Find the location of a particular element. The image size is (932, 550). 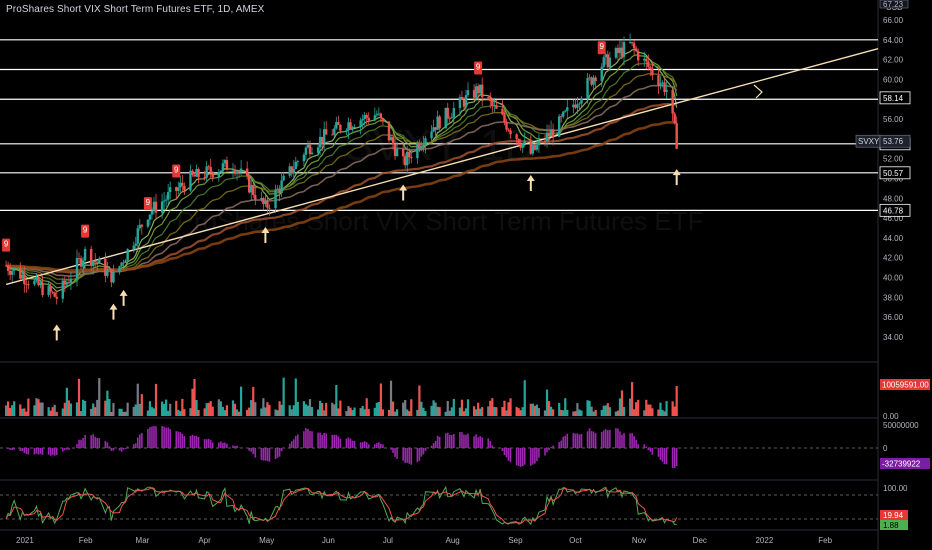

current-price-tag: SVXY 53.76 is located at coordinates (883, 141).